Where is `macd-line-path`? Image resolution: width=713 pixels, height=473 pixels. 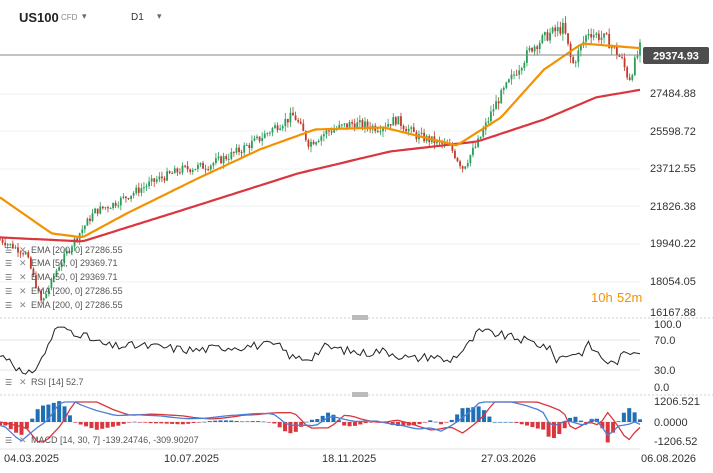 macd-line-path is located at coordinates (320, 421).